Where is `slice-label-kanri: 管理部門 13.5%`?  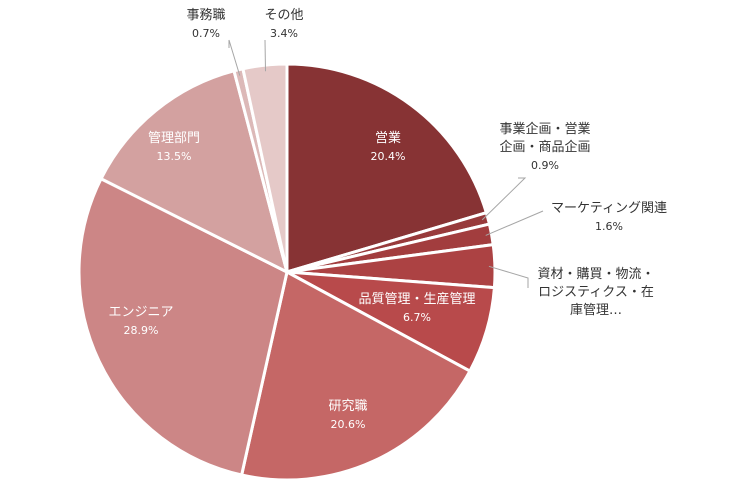 slice-label-kanri: 管理部門 13.5% is located at coordinates (174, 148).